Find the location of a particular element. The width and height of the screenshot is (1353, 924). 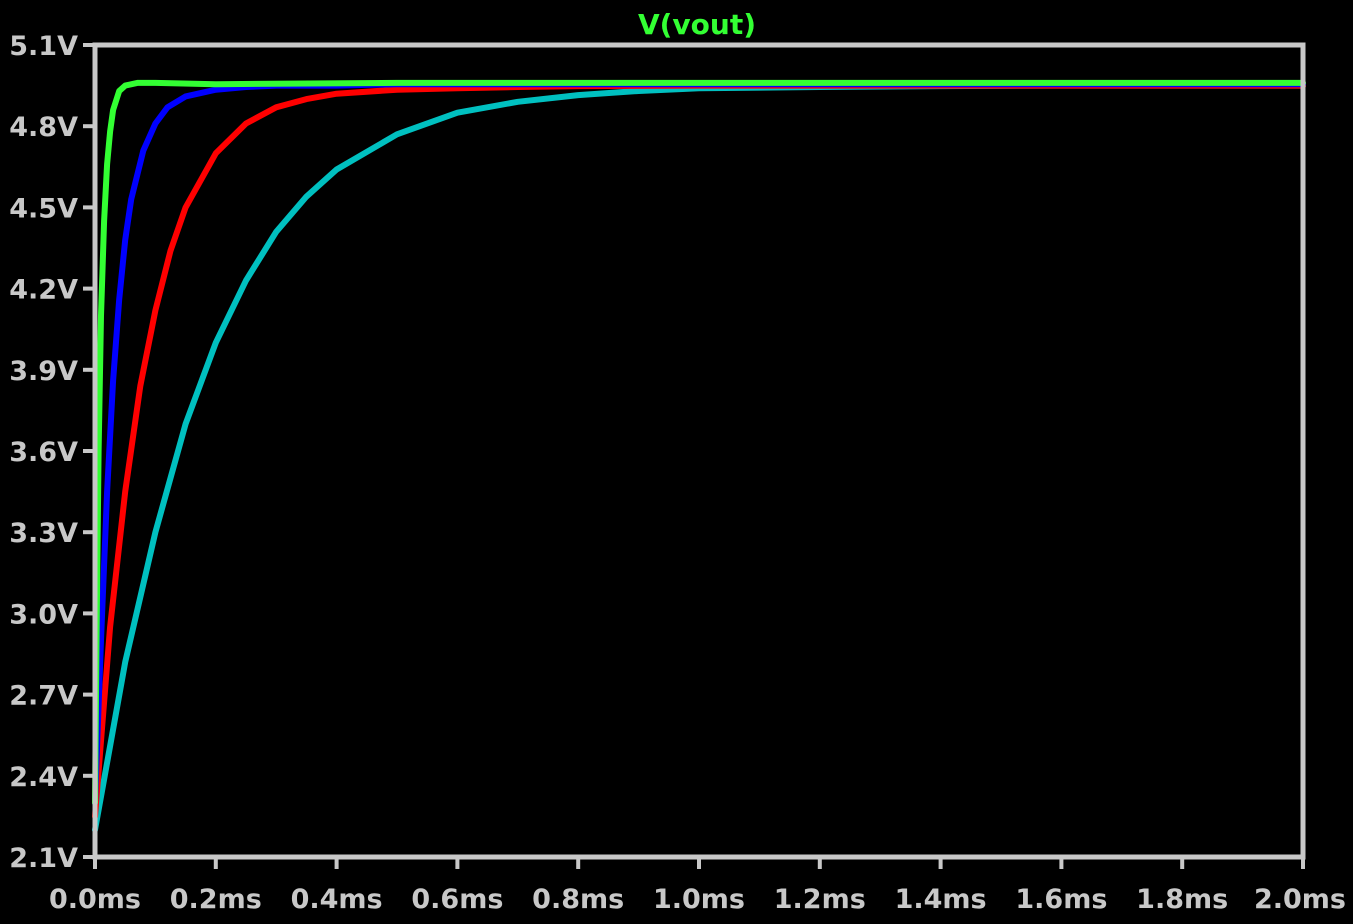

x-tick-label-0: 0.0ms is located at coordinates (95, 899).